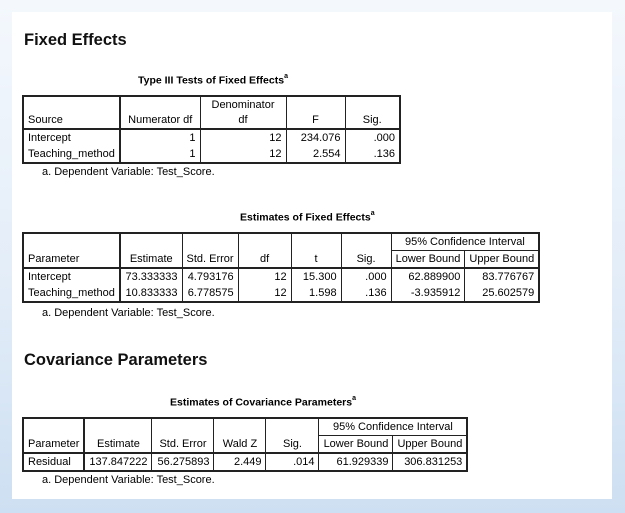 The width and height of the screenshot is (625, 513). I want to click on cell-std-error: 4.793176, so click(210, 276).